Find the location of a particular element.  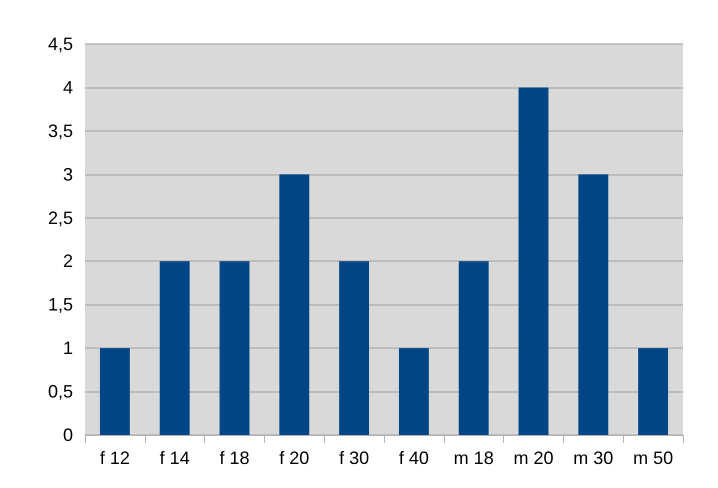

x-tick-label: f 20 is located at coordinates (294, 458).